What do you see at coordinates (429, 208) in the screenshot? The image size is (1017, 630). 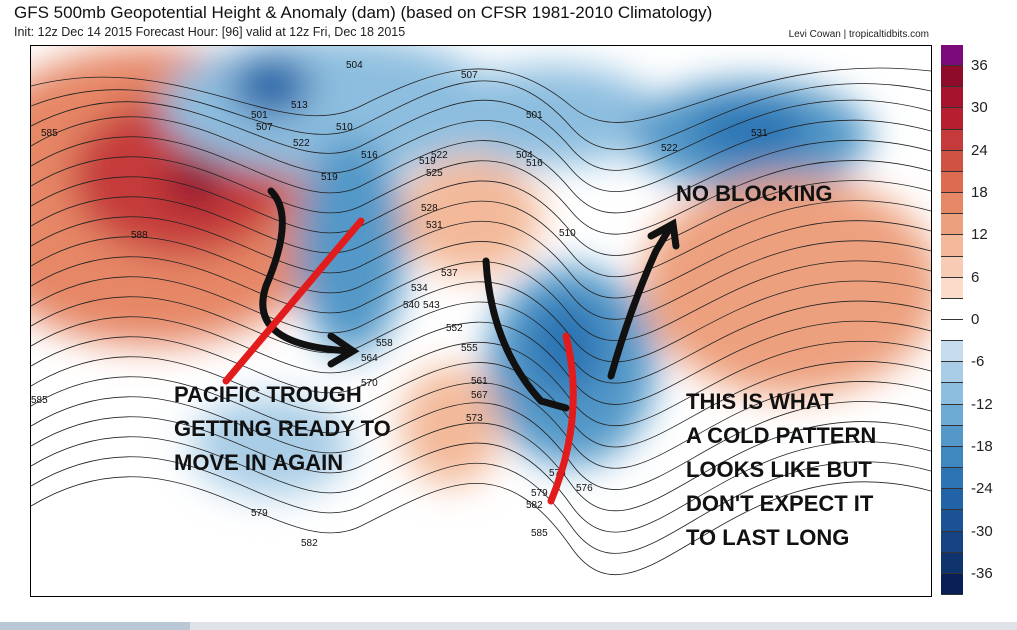 I see `contour-label: 528` at bounding box center [429, 208].